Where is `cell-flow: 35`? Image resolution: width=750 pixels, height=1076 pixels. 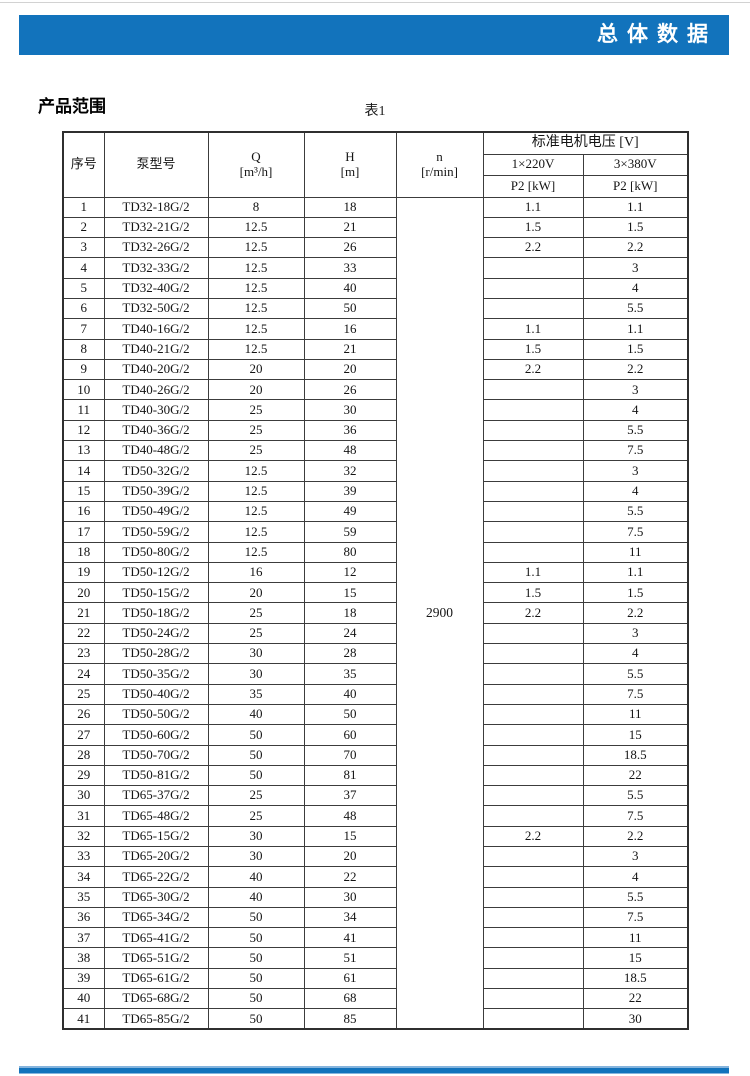
cell-flow: 35 is located at coordinates (256, 694).